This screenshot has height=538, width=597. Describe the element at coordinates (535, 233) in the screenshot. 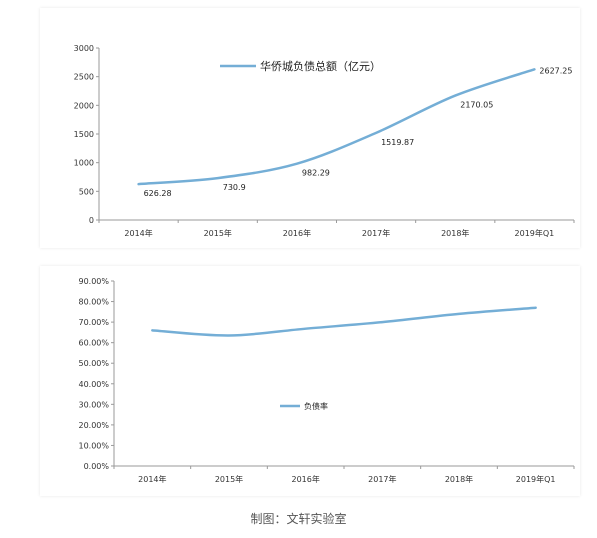

I see `top-chart-x-tick-label: 2019年Q1` at that location.